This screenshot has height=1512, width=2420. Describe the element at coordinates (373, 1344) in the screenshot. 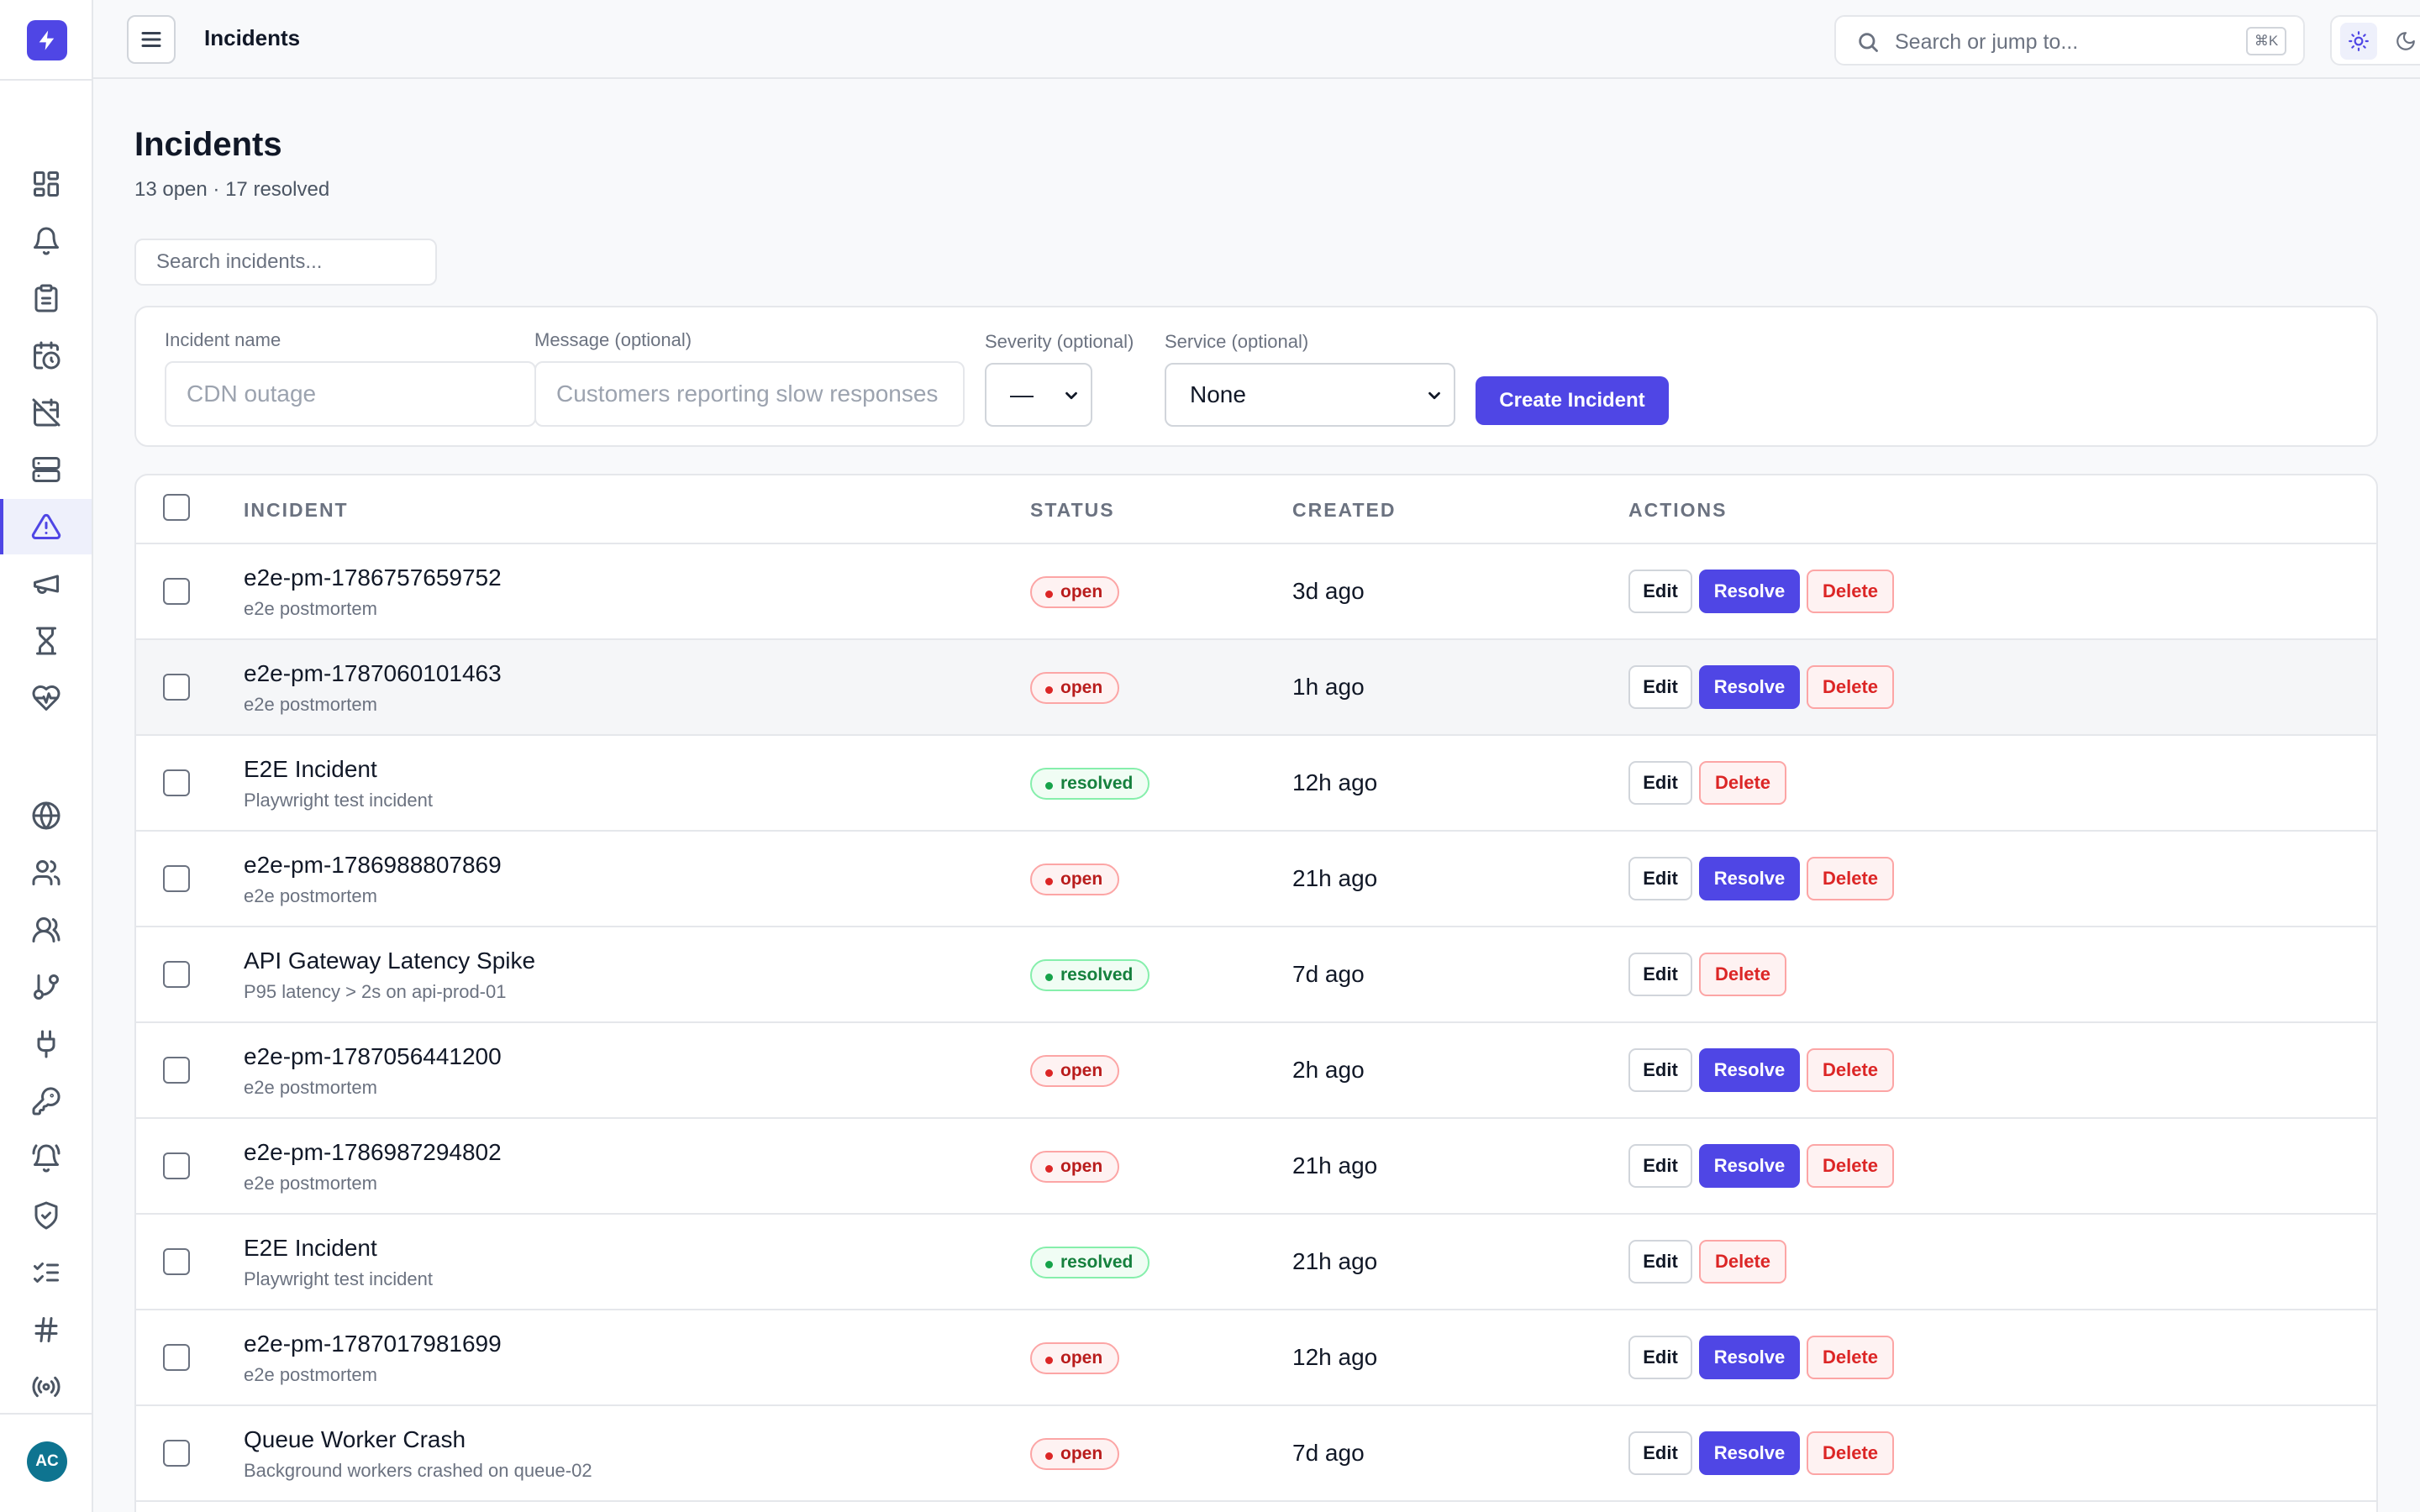

I see `incident-name: e2e-pm-1787017981699` at that location.